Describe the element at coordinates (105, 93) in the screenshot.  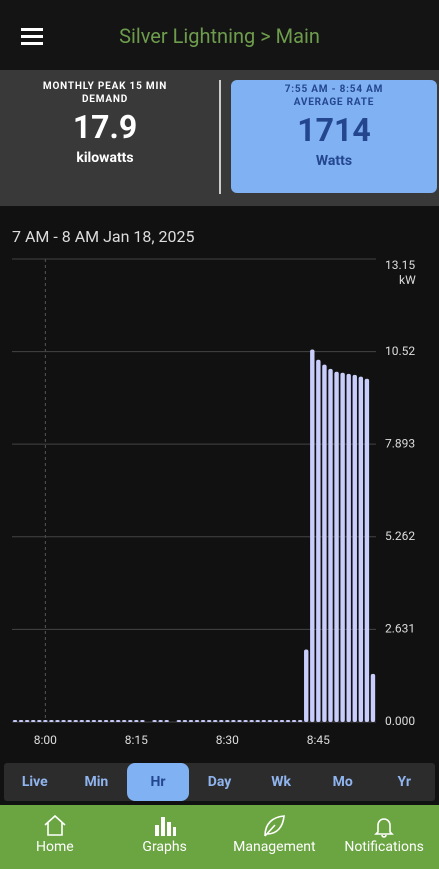
I see `card-label: MONTHLY PEAK 15 MIN DEMAND` at that location.